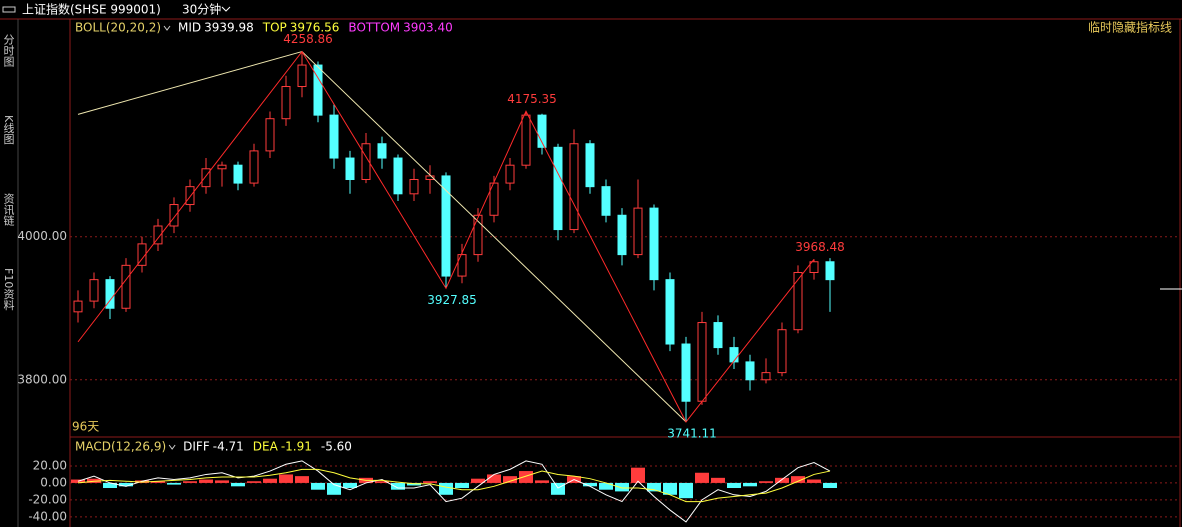  What do you see at coordinates (452, 300) in the screenshot?
I see `trough-label: 3927.85` at bounding box center [452, 300].